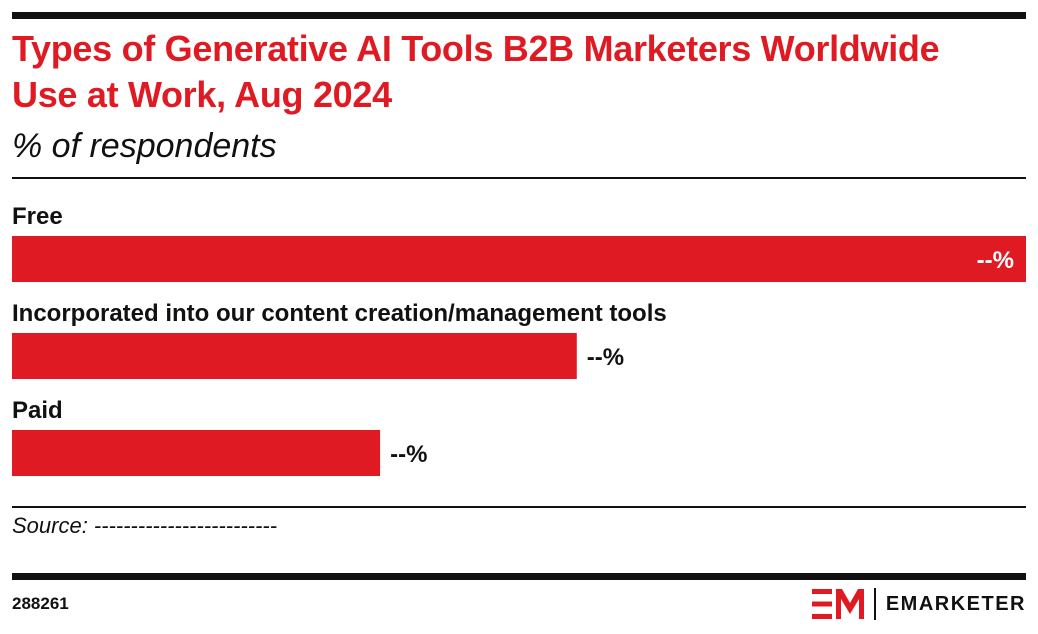 The image size is (1038, 634). What do you see at coordinates (519, 15) in the screenshot?
I see `top-rule` at bounding box center [519, 15].